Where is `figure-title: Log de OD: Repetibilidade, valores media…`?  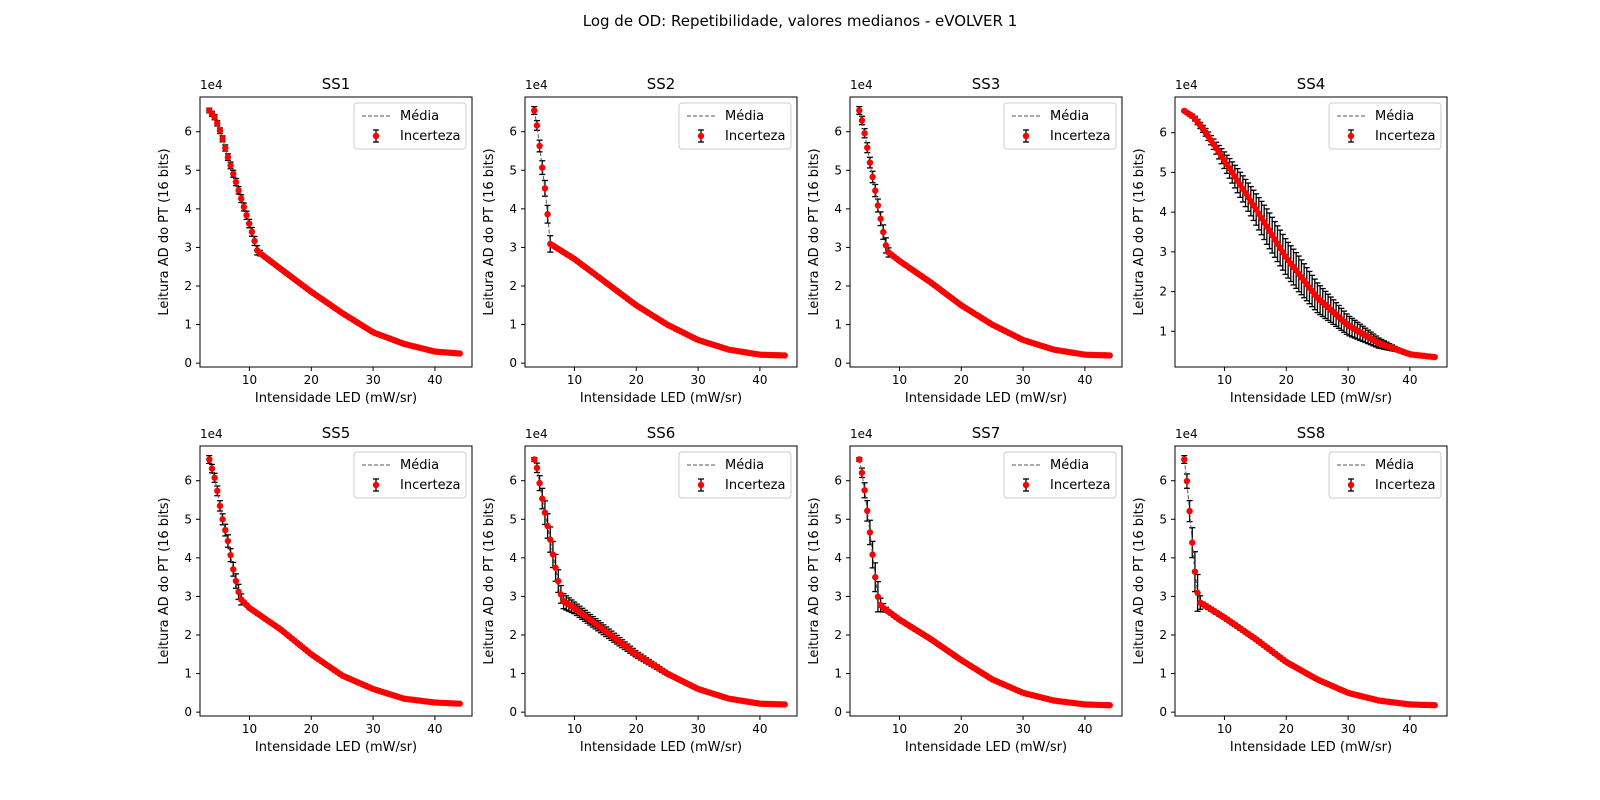
figure-title: Log de OD: Repetibilidade, valores media… is located at coordinates (800, 21).